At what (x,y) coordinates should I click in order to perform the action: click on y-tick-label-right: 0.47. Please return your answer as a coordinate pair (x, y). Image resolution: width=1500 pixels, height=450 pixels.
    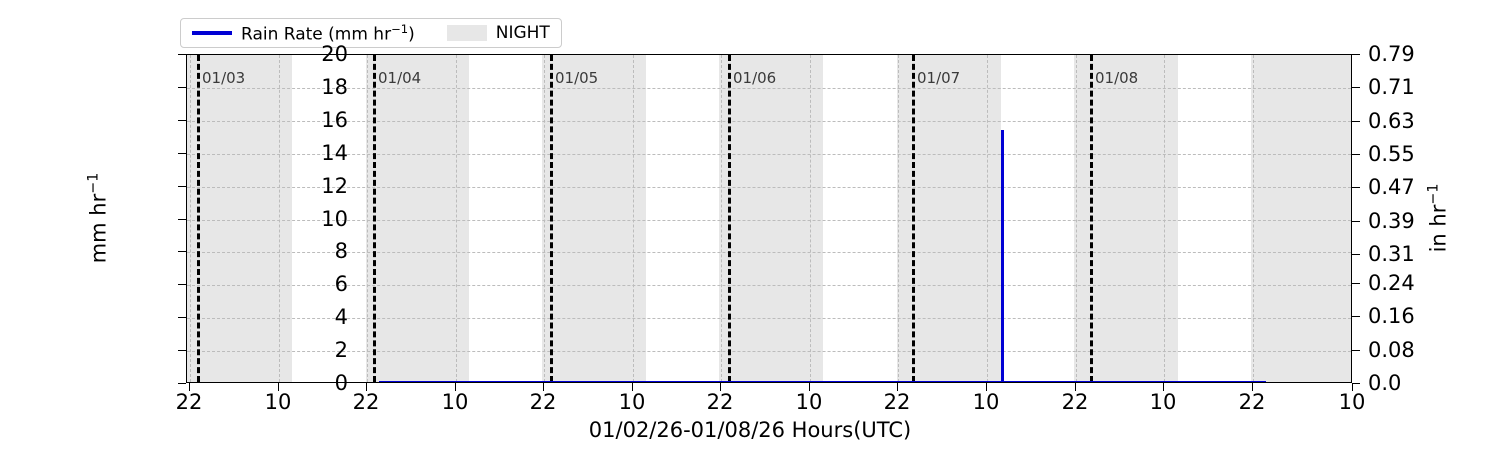
    Looking at the image, I should click on (1391, 187).